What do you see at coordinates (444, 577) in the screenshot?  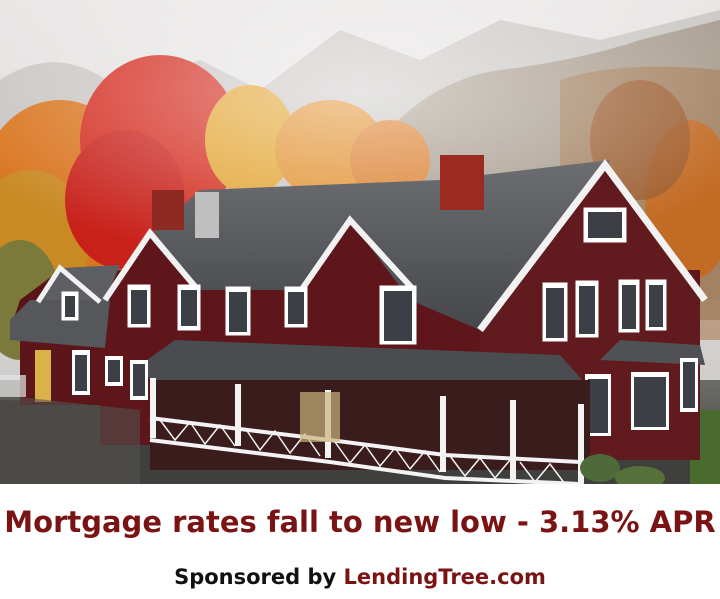 I see `sponsor-brand-link: LendingTree.com` at bounding box center [444, 577].